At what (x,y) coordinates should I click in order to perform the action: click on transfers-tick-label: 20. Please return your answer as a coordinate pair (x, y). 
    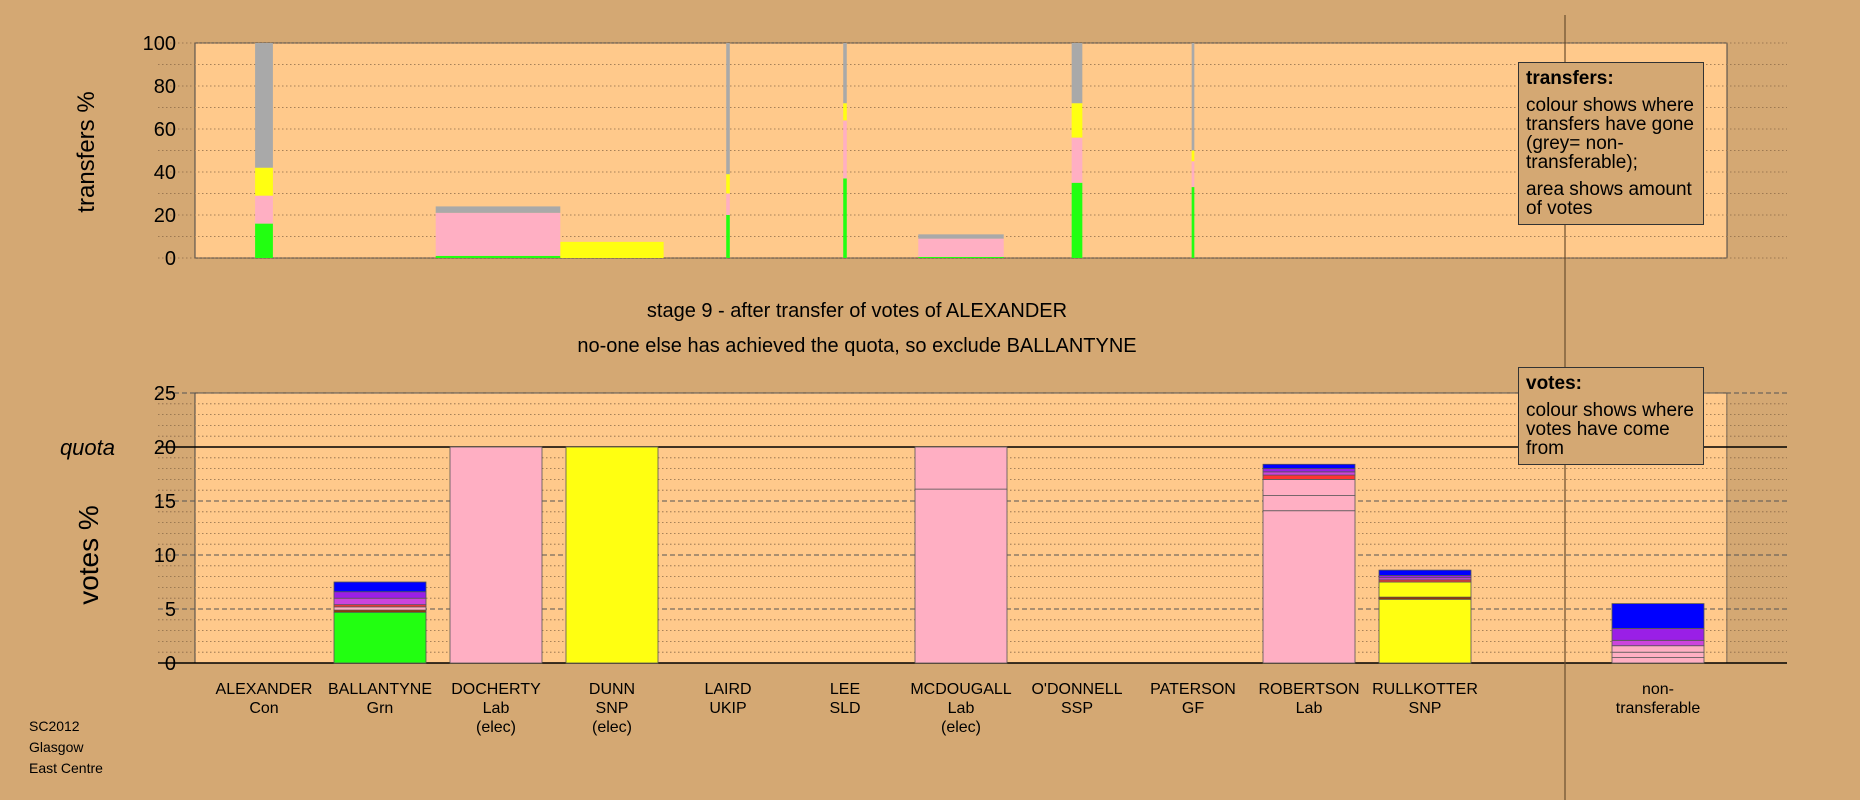
    Looking at the image, I should click on (165, 216).